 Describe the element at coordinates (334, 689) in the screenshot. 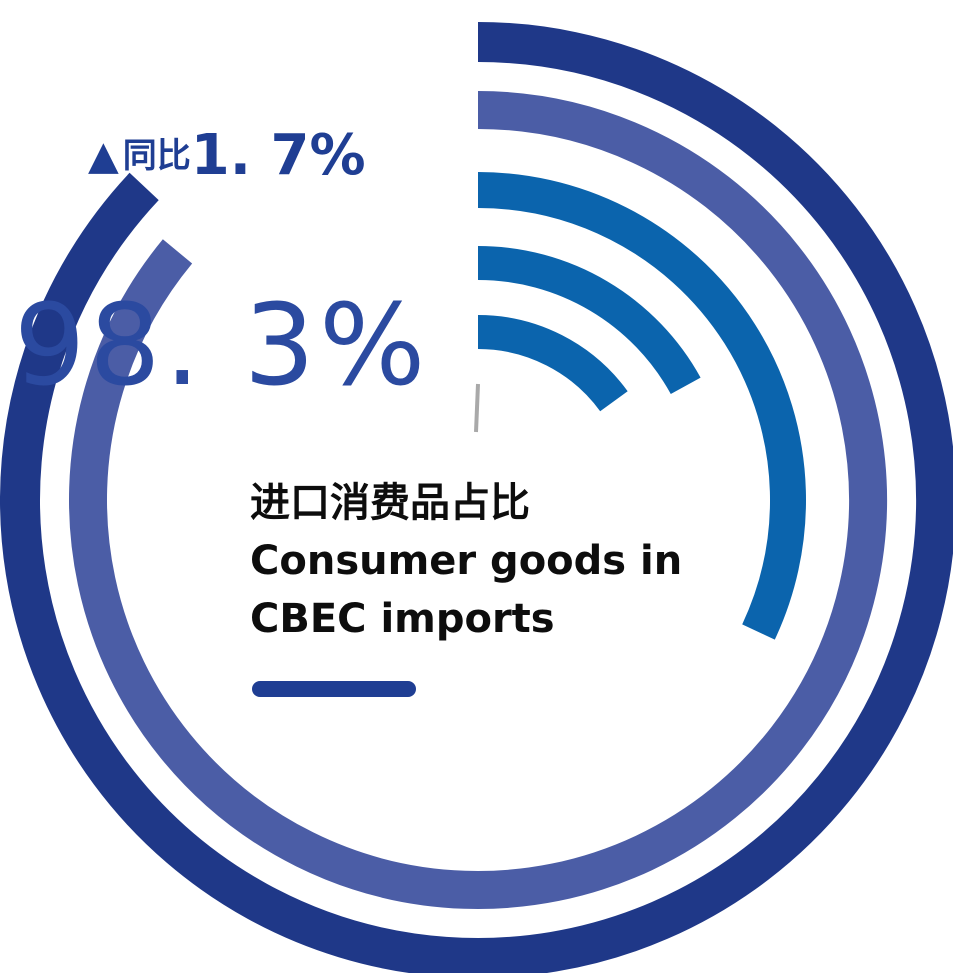

I see `caption-underline` at that location.